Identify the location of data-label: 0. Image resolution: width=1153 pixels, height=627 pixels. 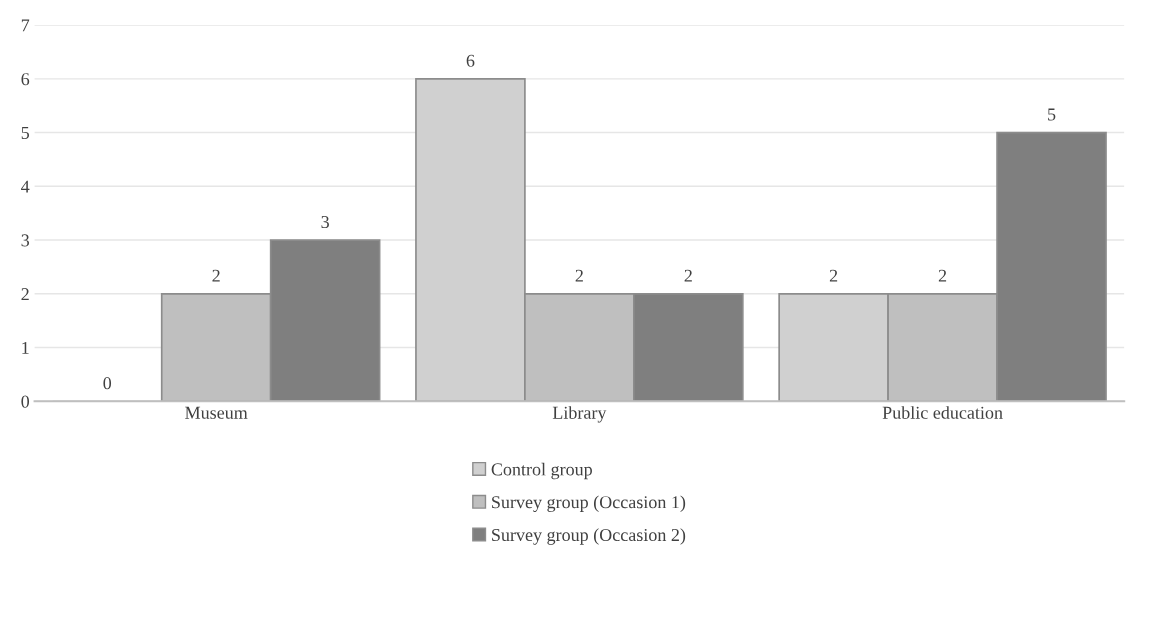
(107, 383).